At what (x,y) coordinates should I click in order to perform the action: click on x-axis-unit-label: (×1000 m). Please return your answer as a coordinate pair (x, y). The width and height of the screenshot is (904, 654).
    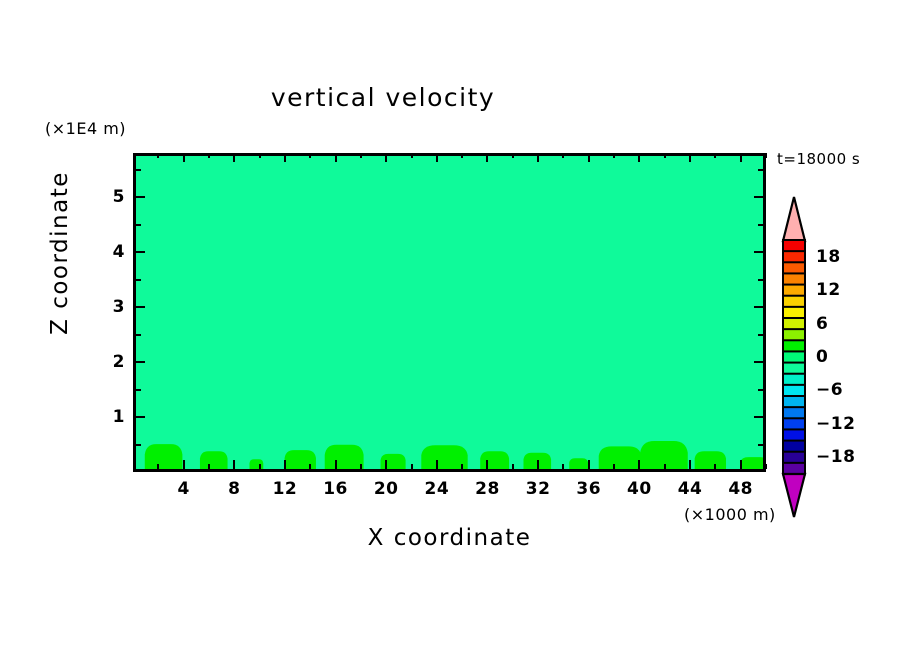
    Looking at the image, I should click on (730, 514).